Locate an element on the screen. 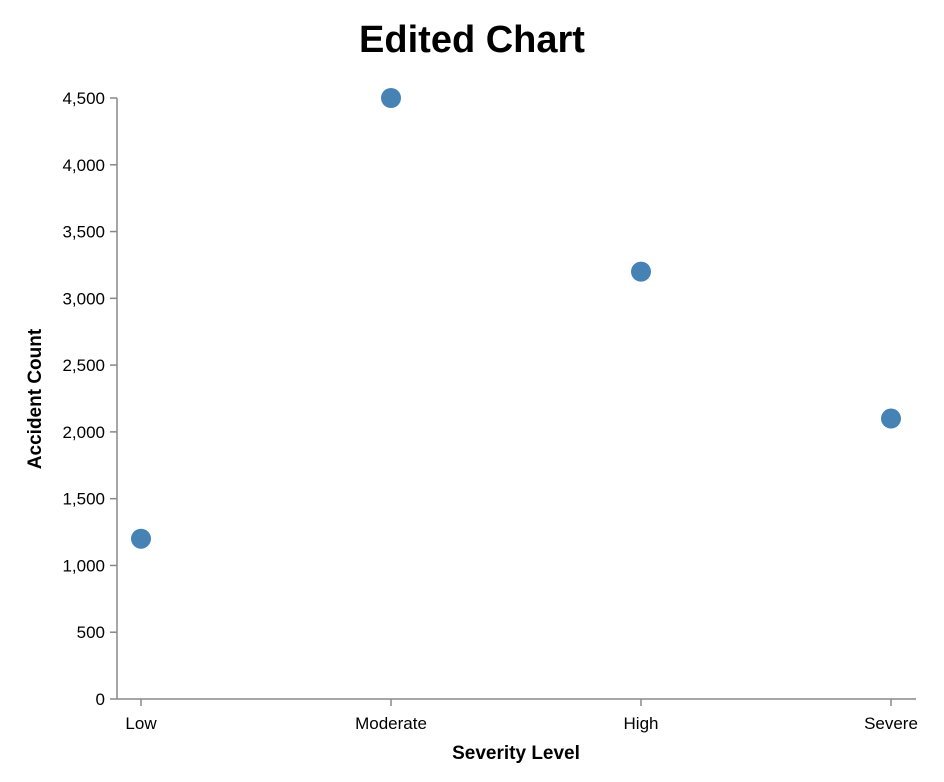  x-tick-label: Low is located at coordinates (141, 723).